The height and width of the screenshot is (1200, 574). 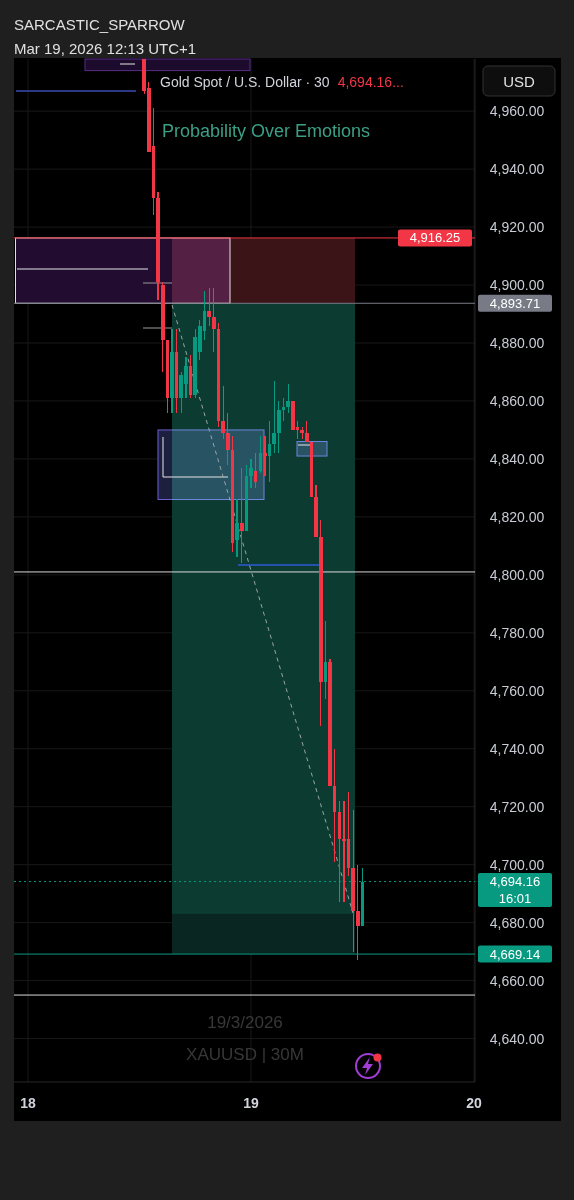 What do you see at coordinates (517, 690) in the screenshot?
I see `y-tick-label: 4,760.00` at bounding box center [517, 690].